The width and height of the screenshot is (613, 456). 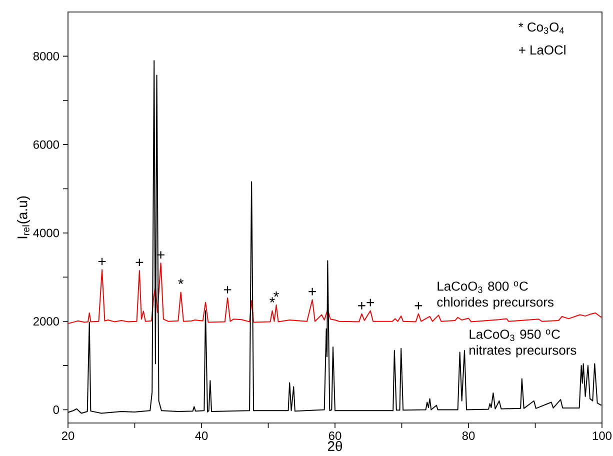 What do you see at coordinates (495, 295) in the screenshot?
I see `series-label: LaCoO$_{3}$ 800 $^{o}$C chlorides precursors` at bounding box center [495, 295].